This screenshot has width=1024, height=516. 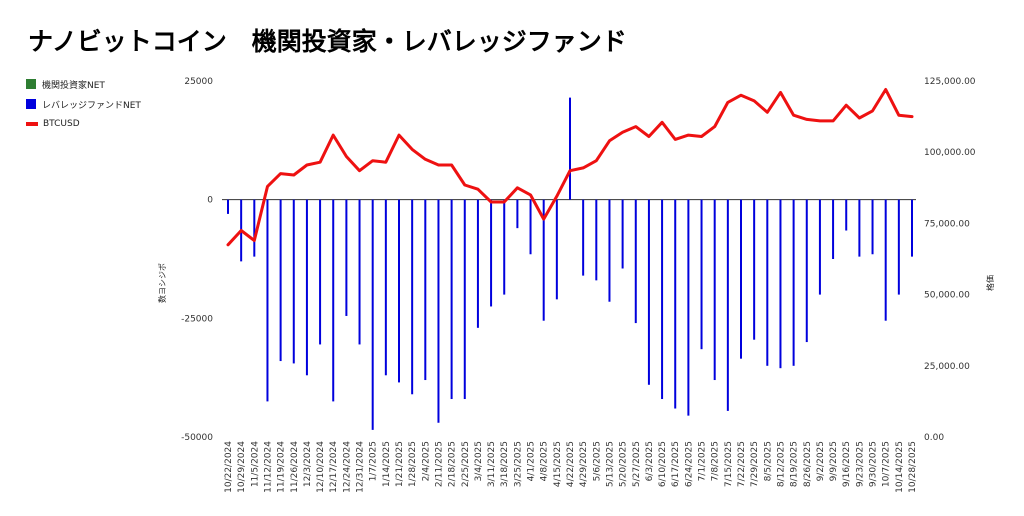 What do you see at coordinates (545, 461) in the screenshot?
I see `x-tick-label: 4/8/2025` at bounding box center [545, 461].